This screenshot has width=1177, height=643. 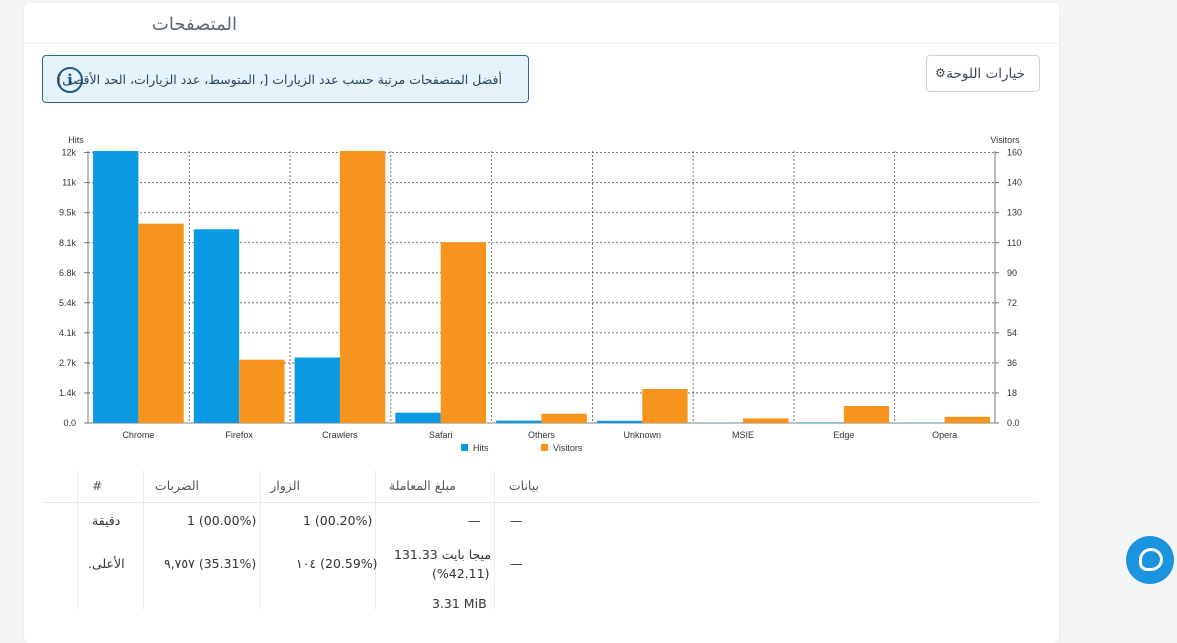 What do you see at coordinates (97, 485) in the screenshot?
I see `th-num: #` at bounding box center [97, 485].